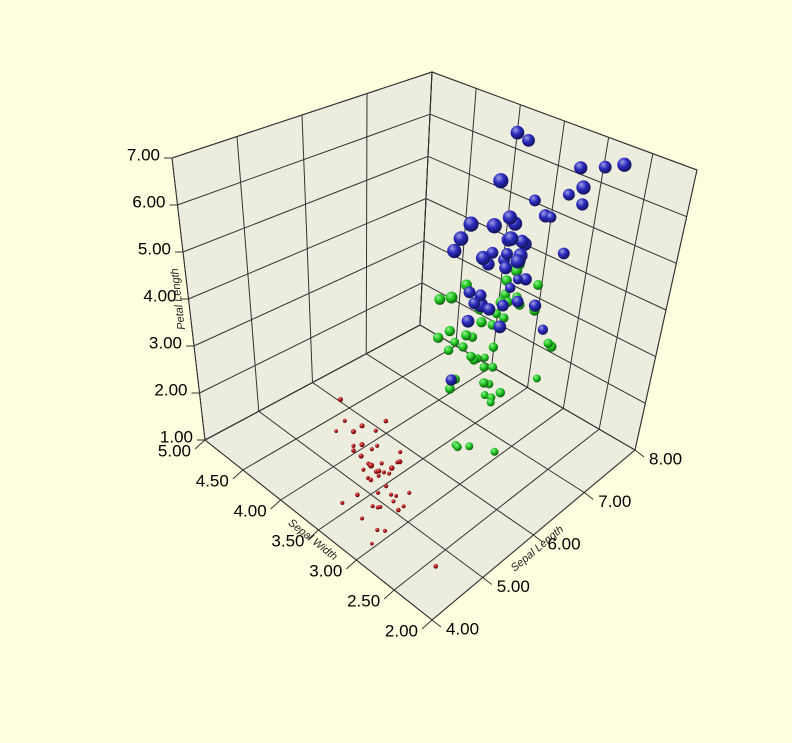 The image size is (792, 743). Describe the element at coordinates (148, 201) in the screenshot. I see `z-tick-label: 6.00` at that location.